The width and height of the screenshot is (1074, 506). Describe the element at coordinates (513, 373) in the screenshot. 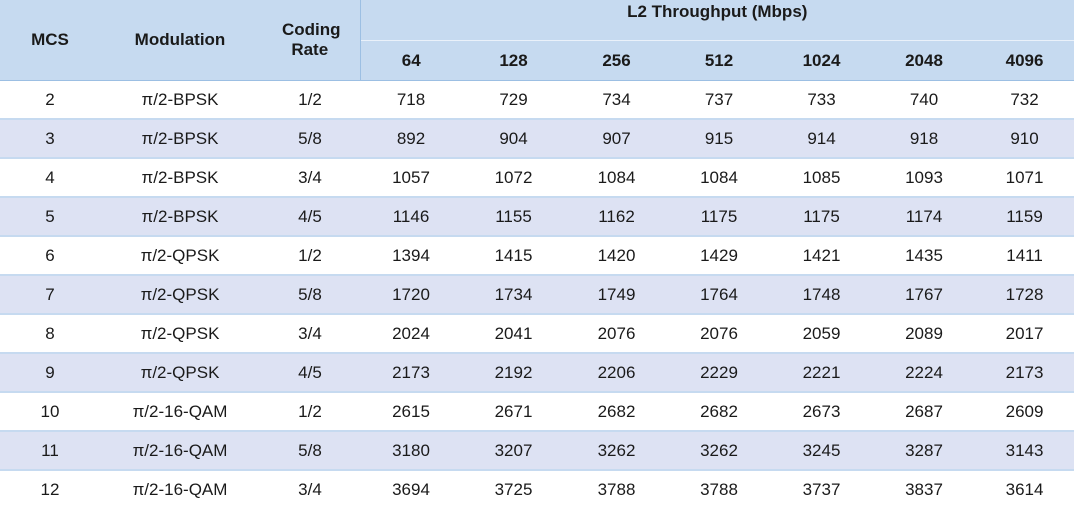

I see `table-cell: 2192` at that location.